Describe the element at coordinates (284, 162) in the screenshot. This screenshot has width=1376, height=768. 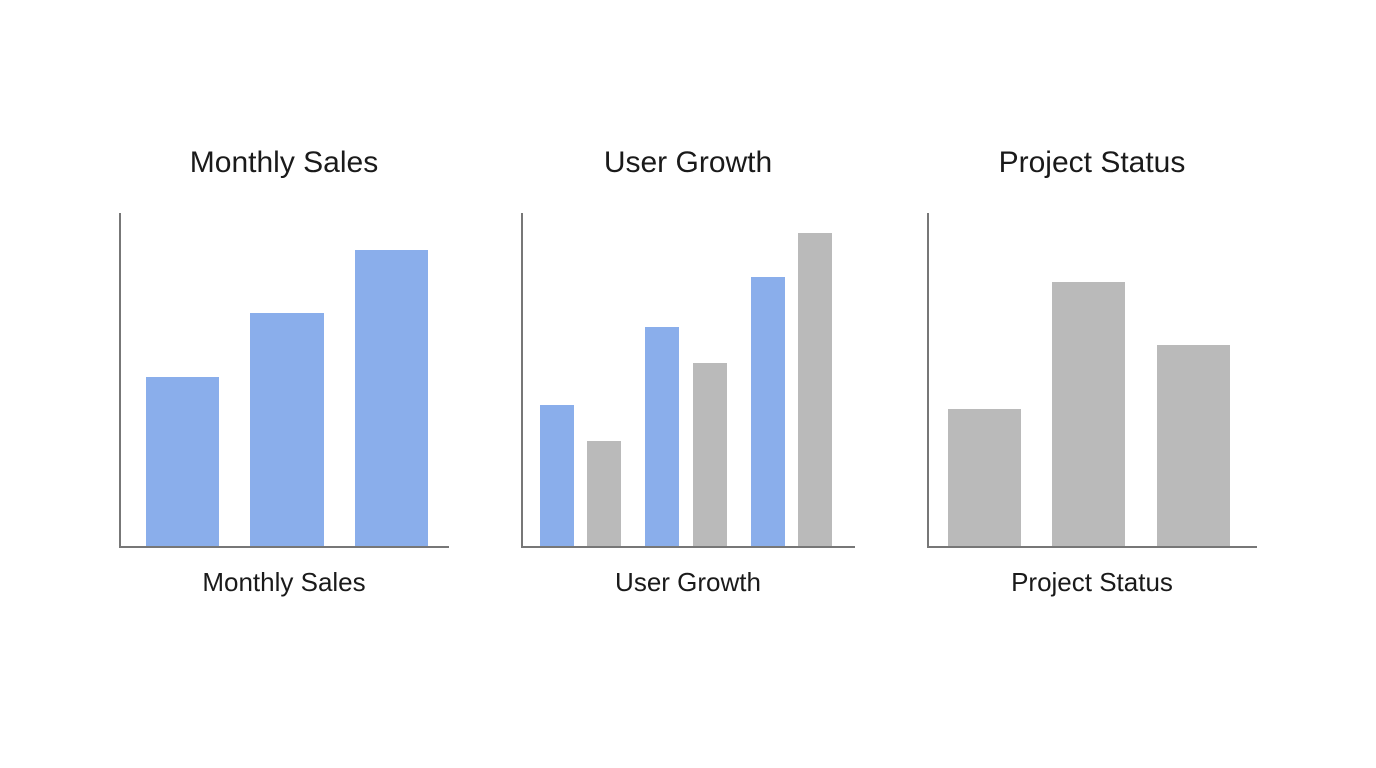
I see `chart-title: Monthly Sales` at that location.